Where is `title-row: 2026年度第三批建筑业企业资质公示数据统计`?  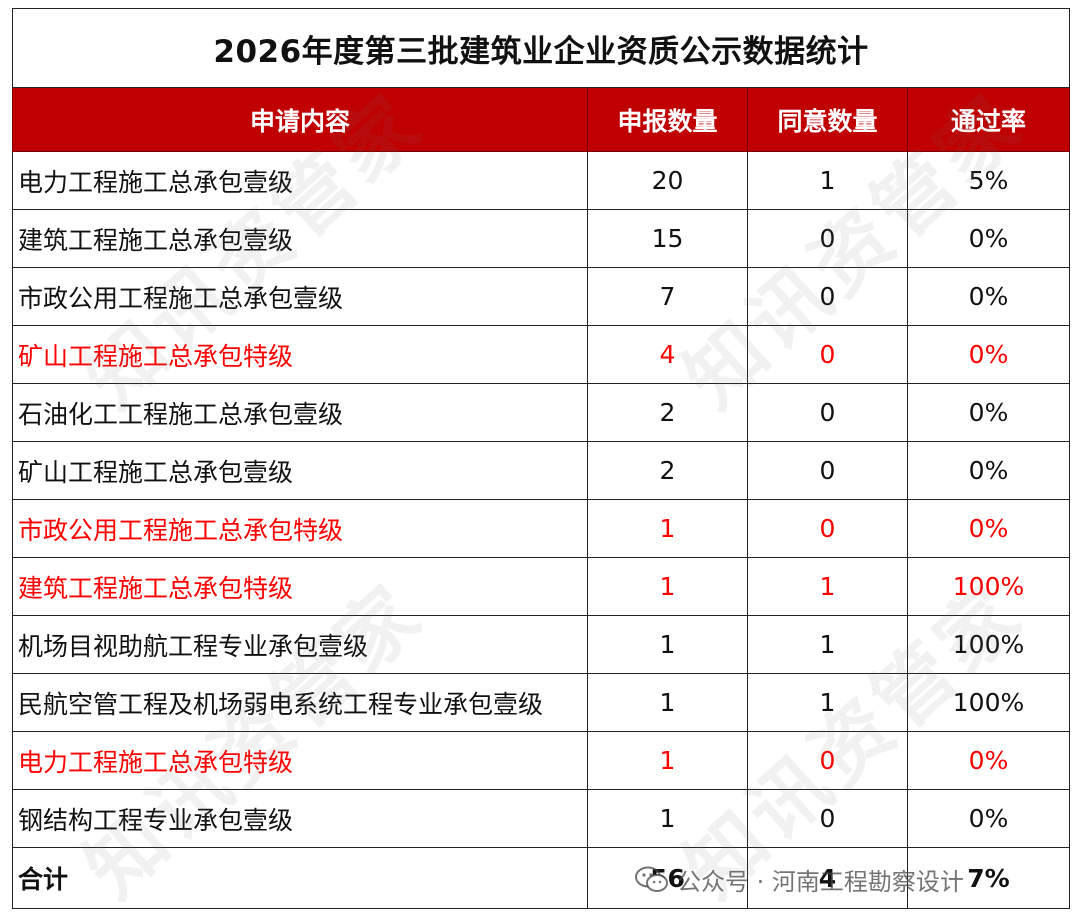
title-row: 2026年度第三批建筑业企业资质公示数据统计 is located at coordinates (541, 48).